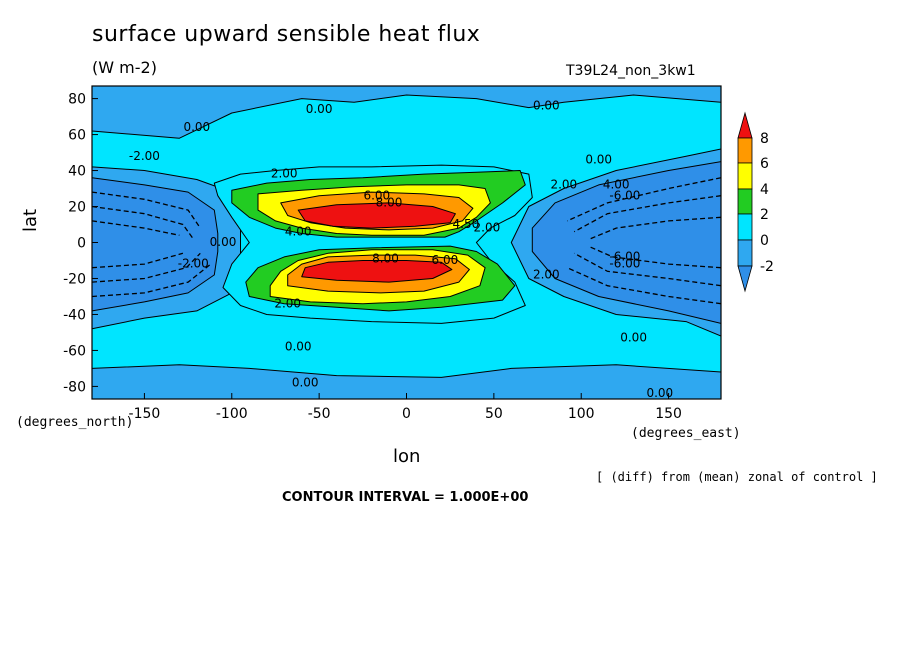  Describe the element at coordinates (466, 224) in the screenshot. I see `contour-label: 4.50` at that location.